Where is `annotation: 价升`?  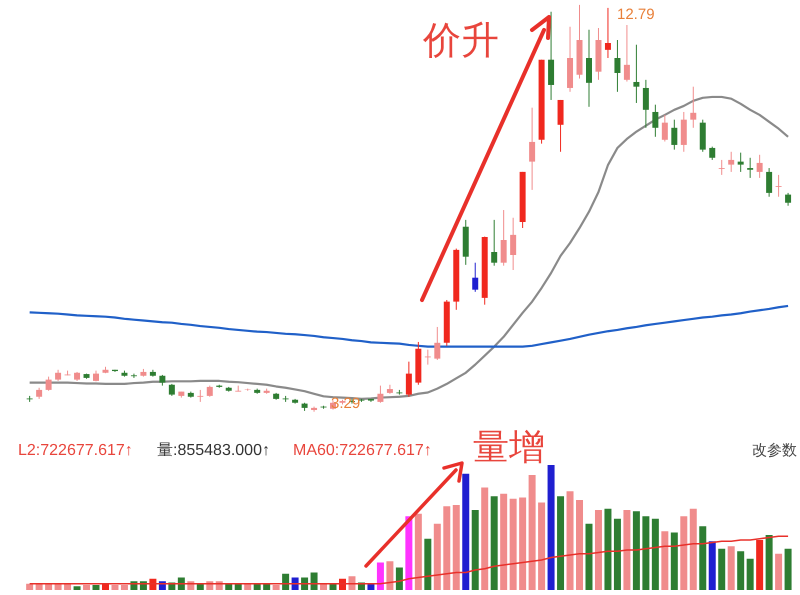
annotation: 价升 is located at coordinates (460, 41).